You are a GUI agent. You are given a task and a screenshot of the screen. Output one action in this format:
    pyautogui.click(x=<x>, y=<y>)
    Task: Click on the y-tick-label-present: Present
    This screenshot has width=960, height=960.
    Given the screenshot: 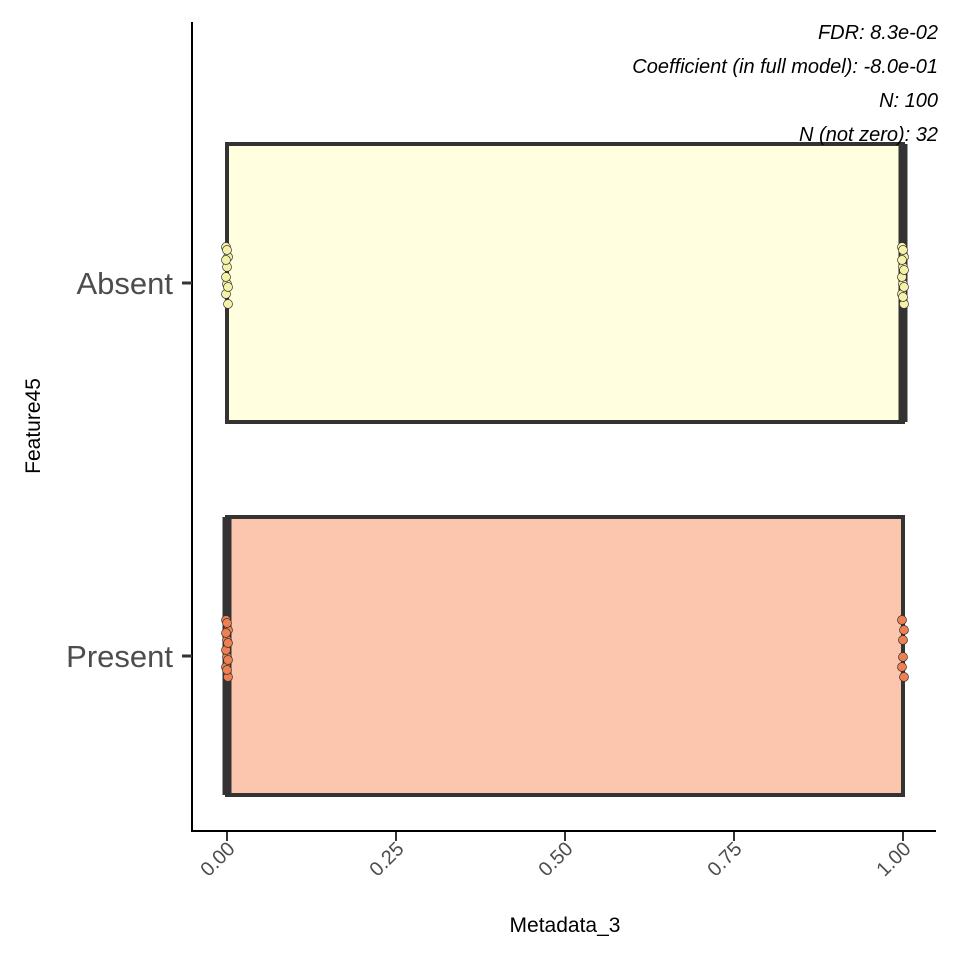 What is the action you would take?
    pyautogui.click(x=119, y=656)
    